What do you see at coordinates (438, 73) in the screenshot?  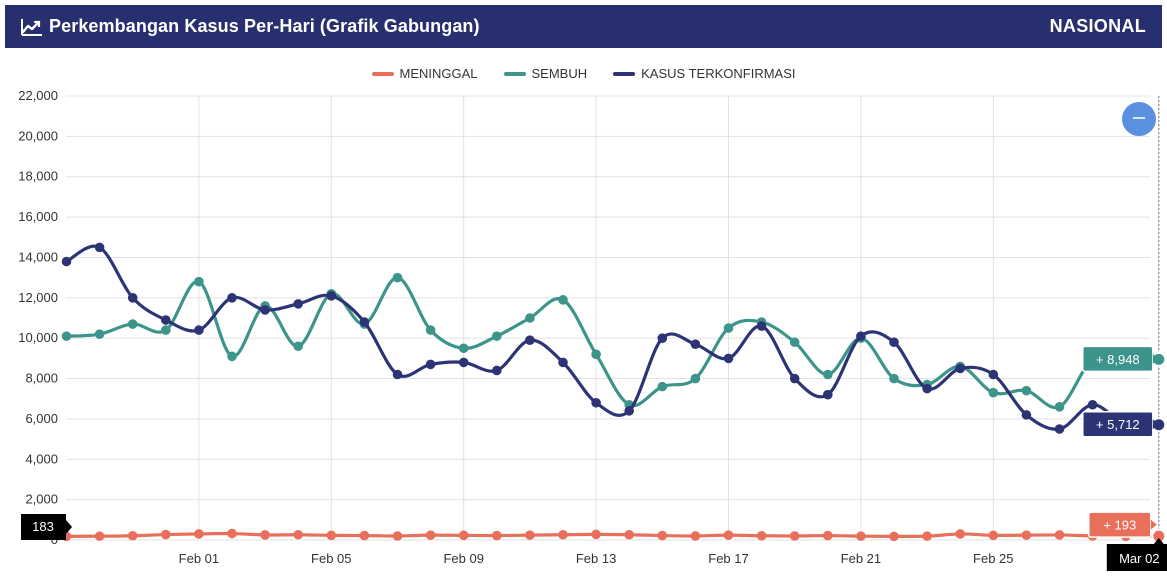 I see `legend-label-meninggal: MENINGGAL` at bounding box center [438, 73].